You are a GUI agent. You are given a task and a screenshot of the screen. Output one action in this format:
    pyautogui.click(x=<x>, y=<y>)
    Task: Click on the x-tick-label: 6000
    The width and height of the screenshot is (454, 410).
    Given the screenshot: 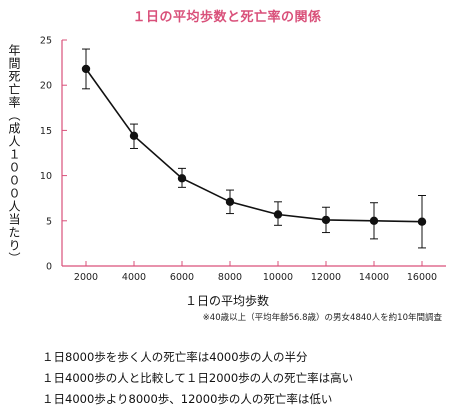 What is the action you would take?
    pyautogui.click(x=182, y=277)
    